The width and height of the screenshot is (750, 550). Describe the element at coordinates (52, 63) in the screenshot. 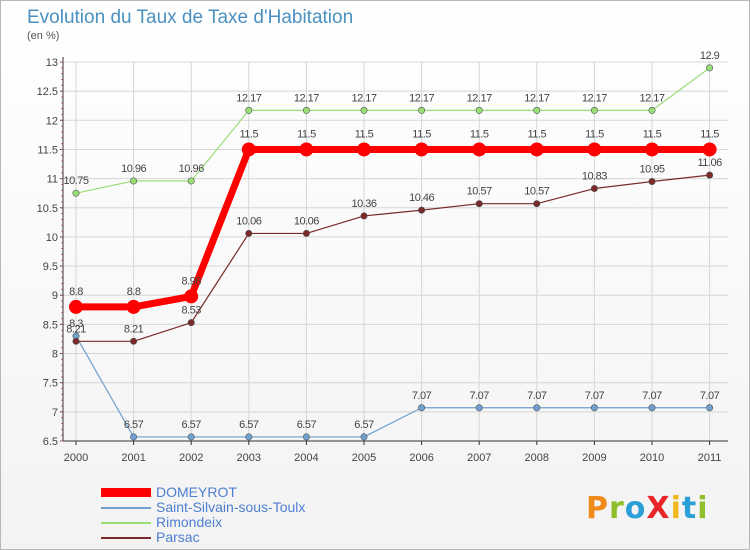

I see `y-tick-label: 13` at that location.